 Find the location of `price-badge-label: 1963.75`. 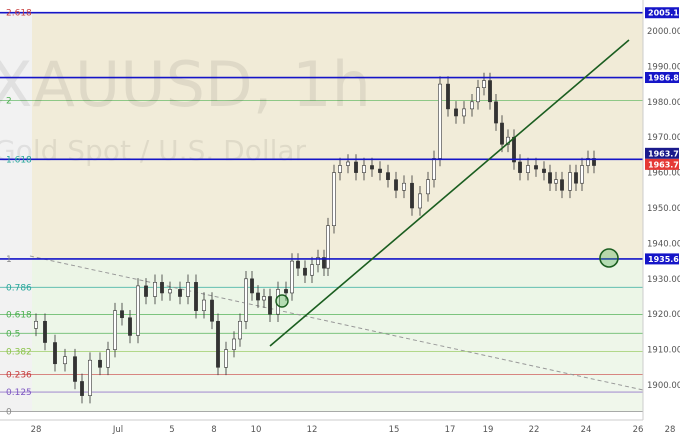

price-badge-label: 1963.75 is located at coordinates (664, 153).